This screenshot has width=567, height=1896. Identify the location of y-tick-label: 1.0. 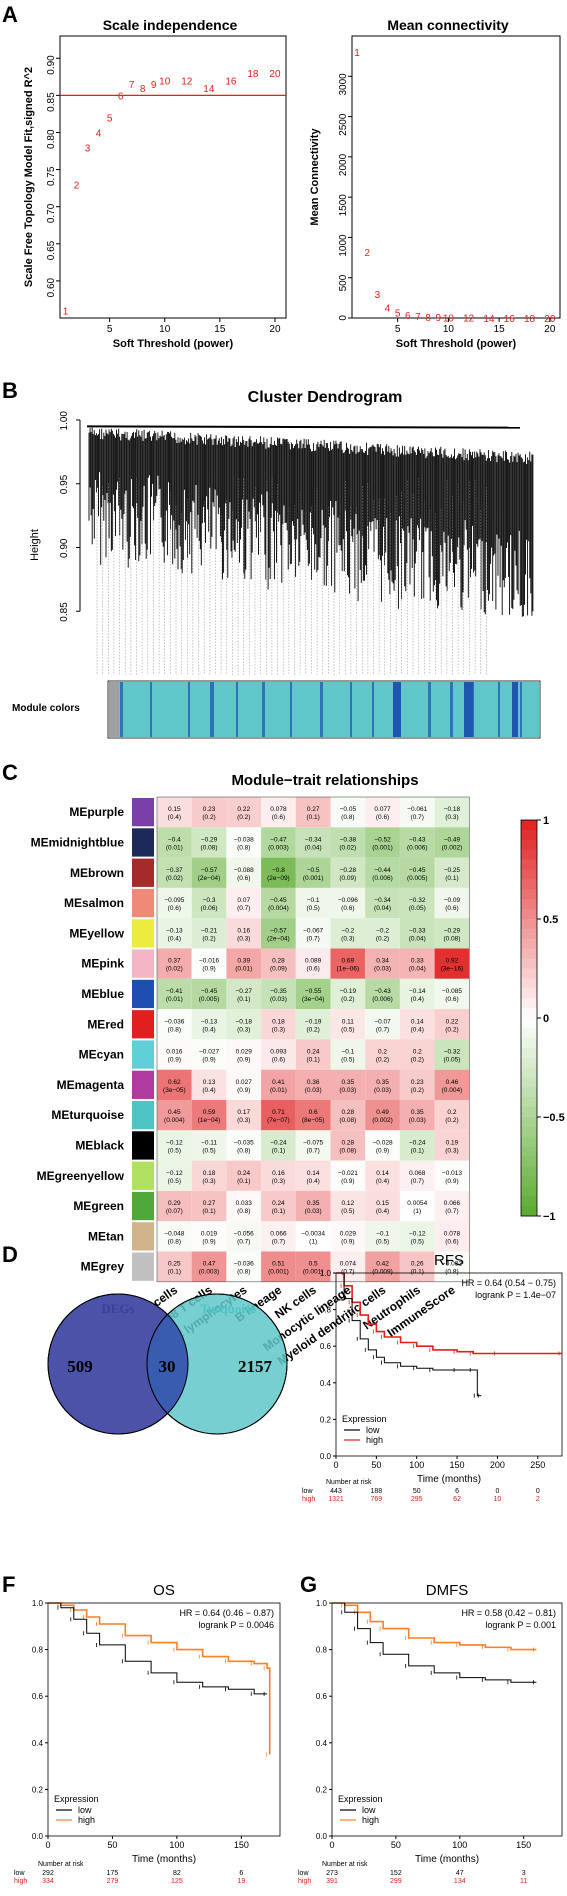
(326, 1273).